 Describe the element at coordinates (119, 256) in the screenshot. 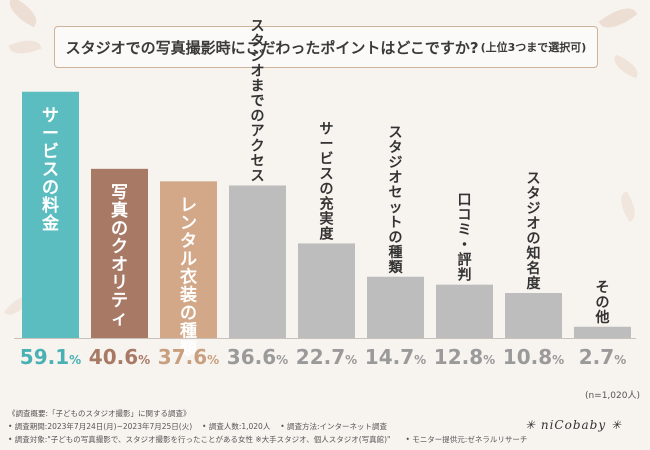

I see `category-label: 写真のクオリティ` at that location.